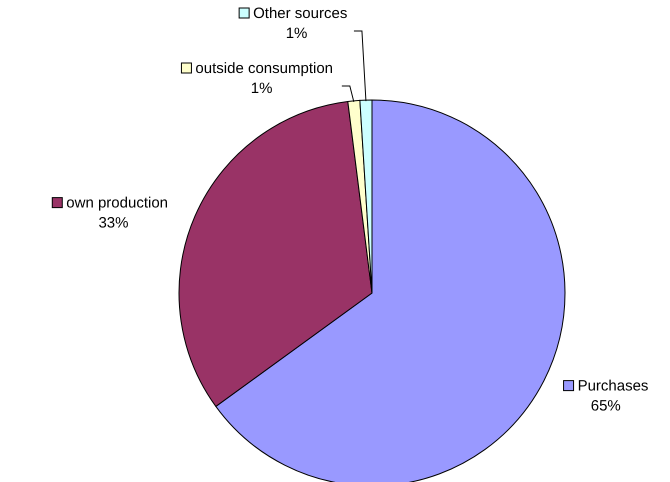 This screenshot has height=482, width=670. I want to click on legend-label: Purchases, so click(613, 386).